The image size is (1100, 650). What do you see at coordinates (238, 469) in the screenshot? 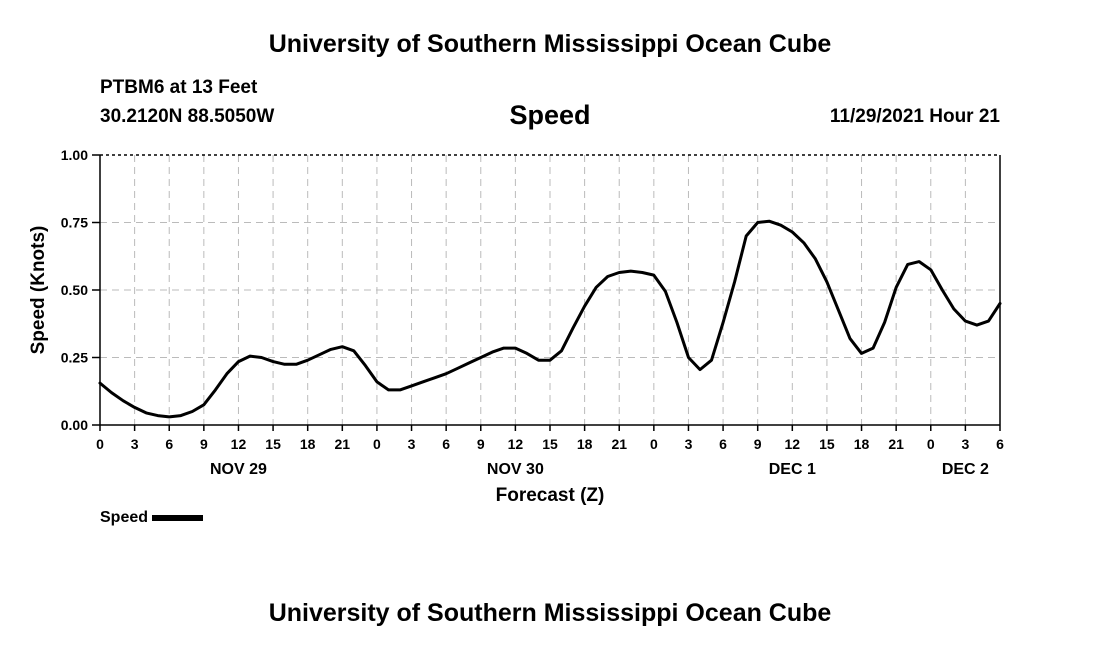
I see `x-day-label: NOV 29` at bounding box center [238, 469].